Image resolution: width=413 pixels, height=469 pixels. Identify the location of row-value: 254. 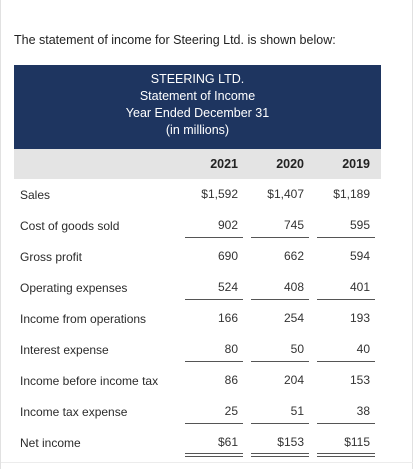
(293, 318).